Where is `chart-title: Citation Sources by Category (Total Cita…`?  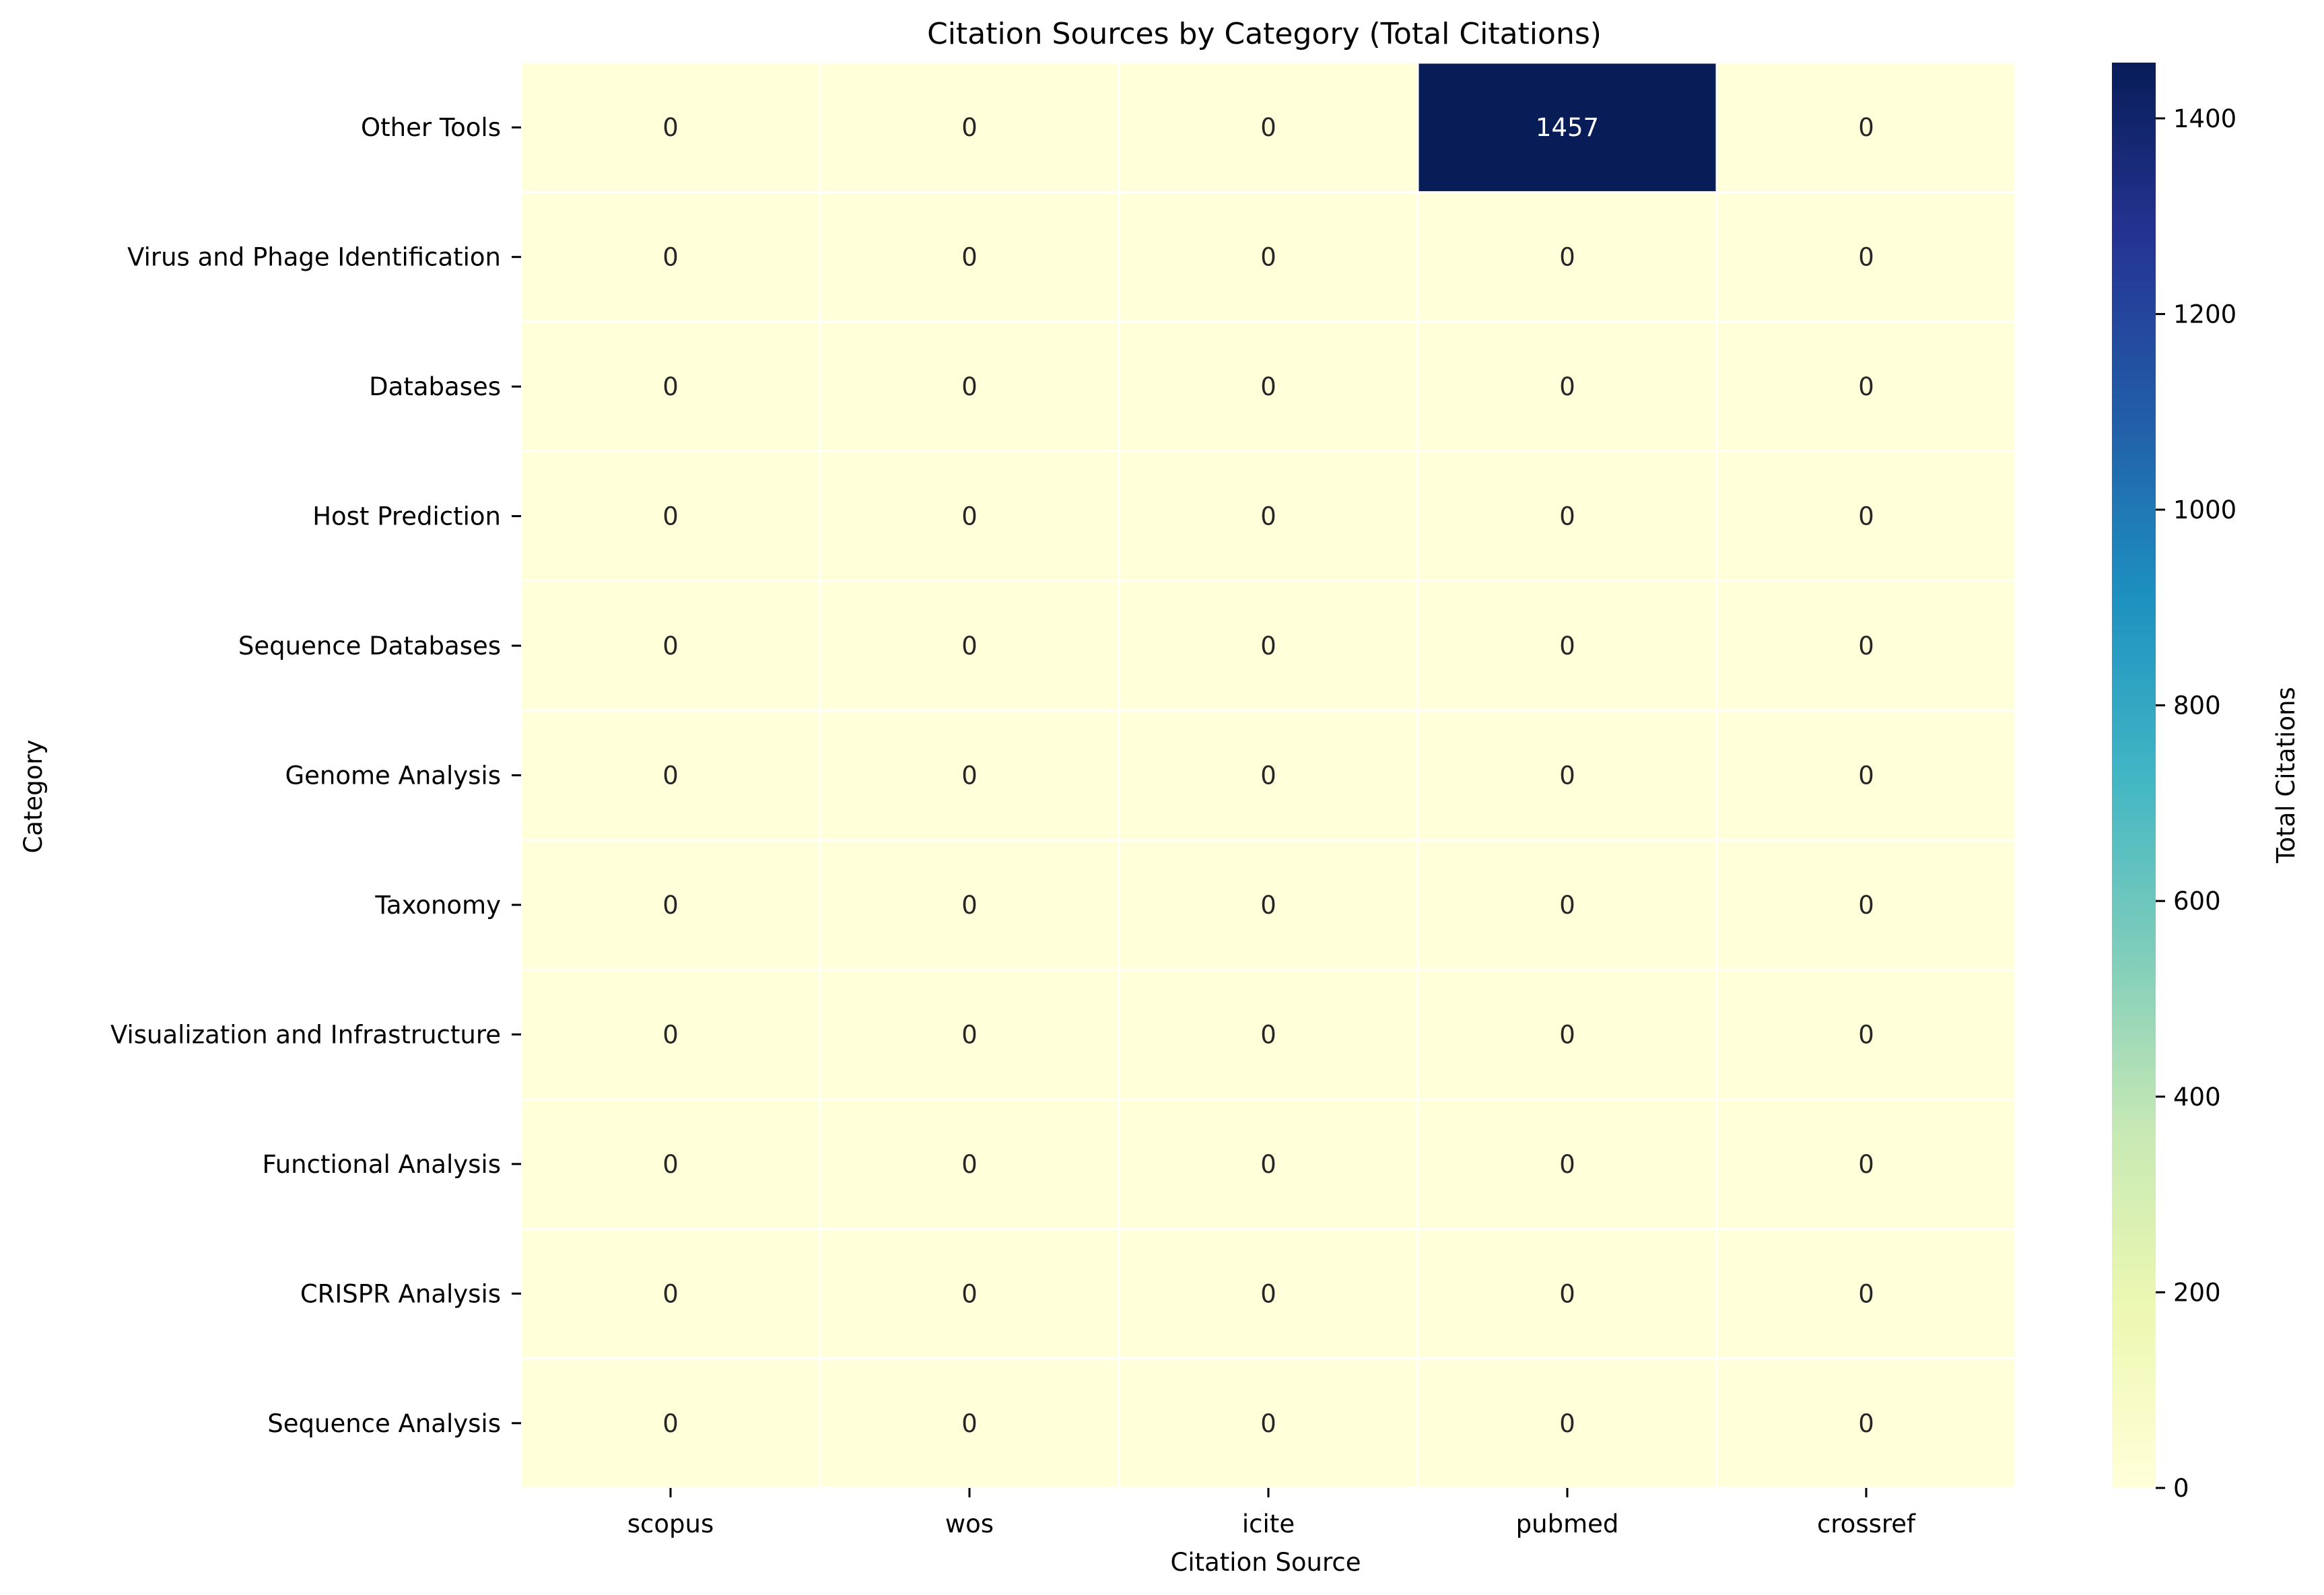
chart-title: Citation Sources by Category (Total Cita… is located at coordinates (1264, 34).